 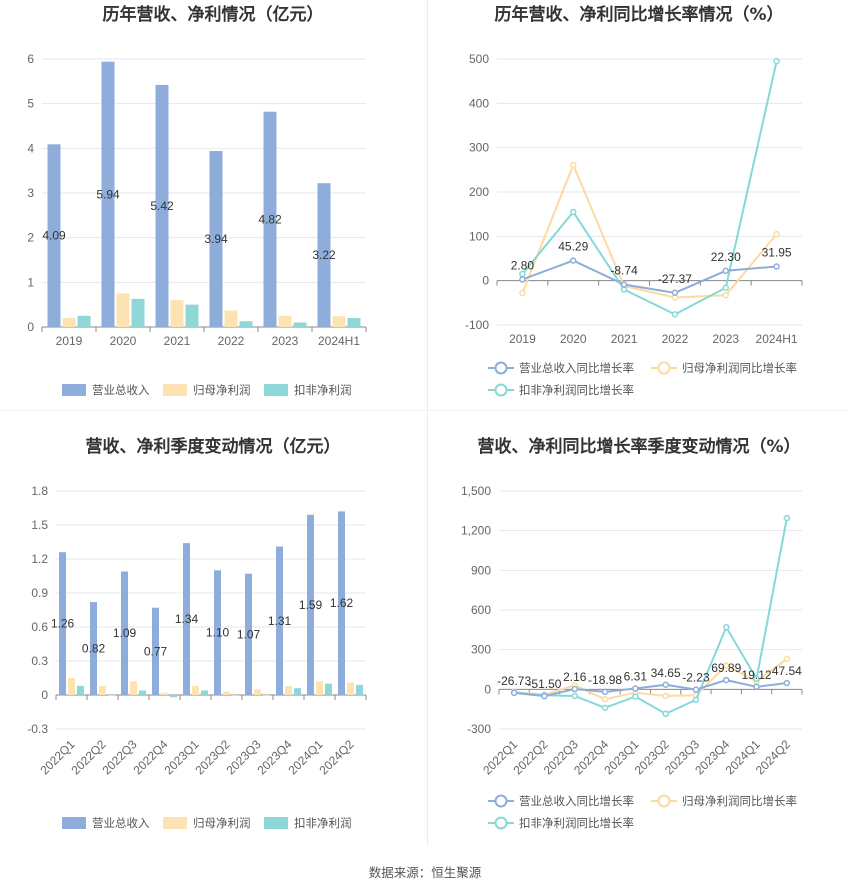 I want to click on bar-data-label: 1.31, so click(x=280, y=621).